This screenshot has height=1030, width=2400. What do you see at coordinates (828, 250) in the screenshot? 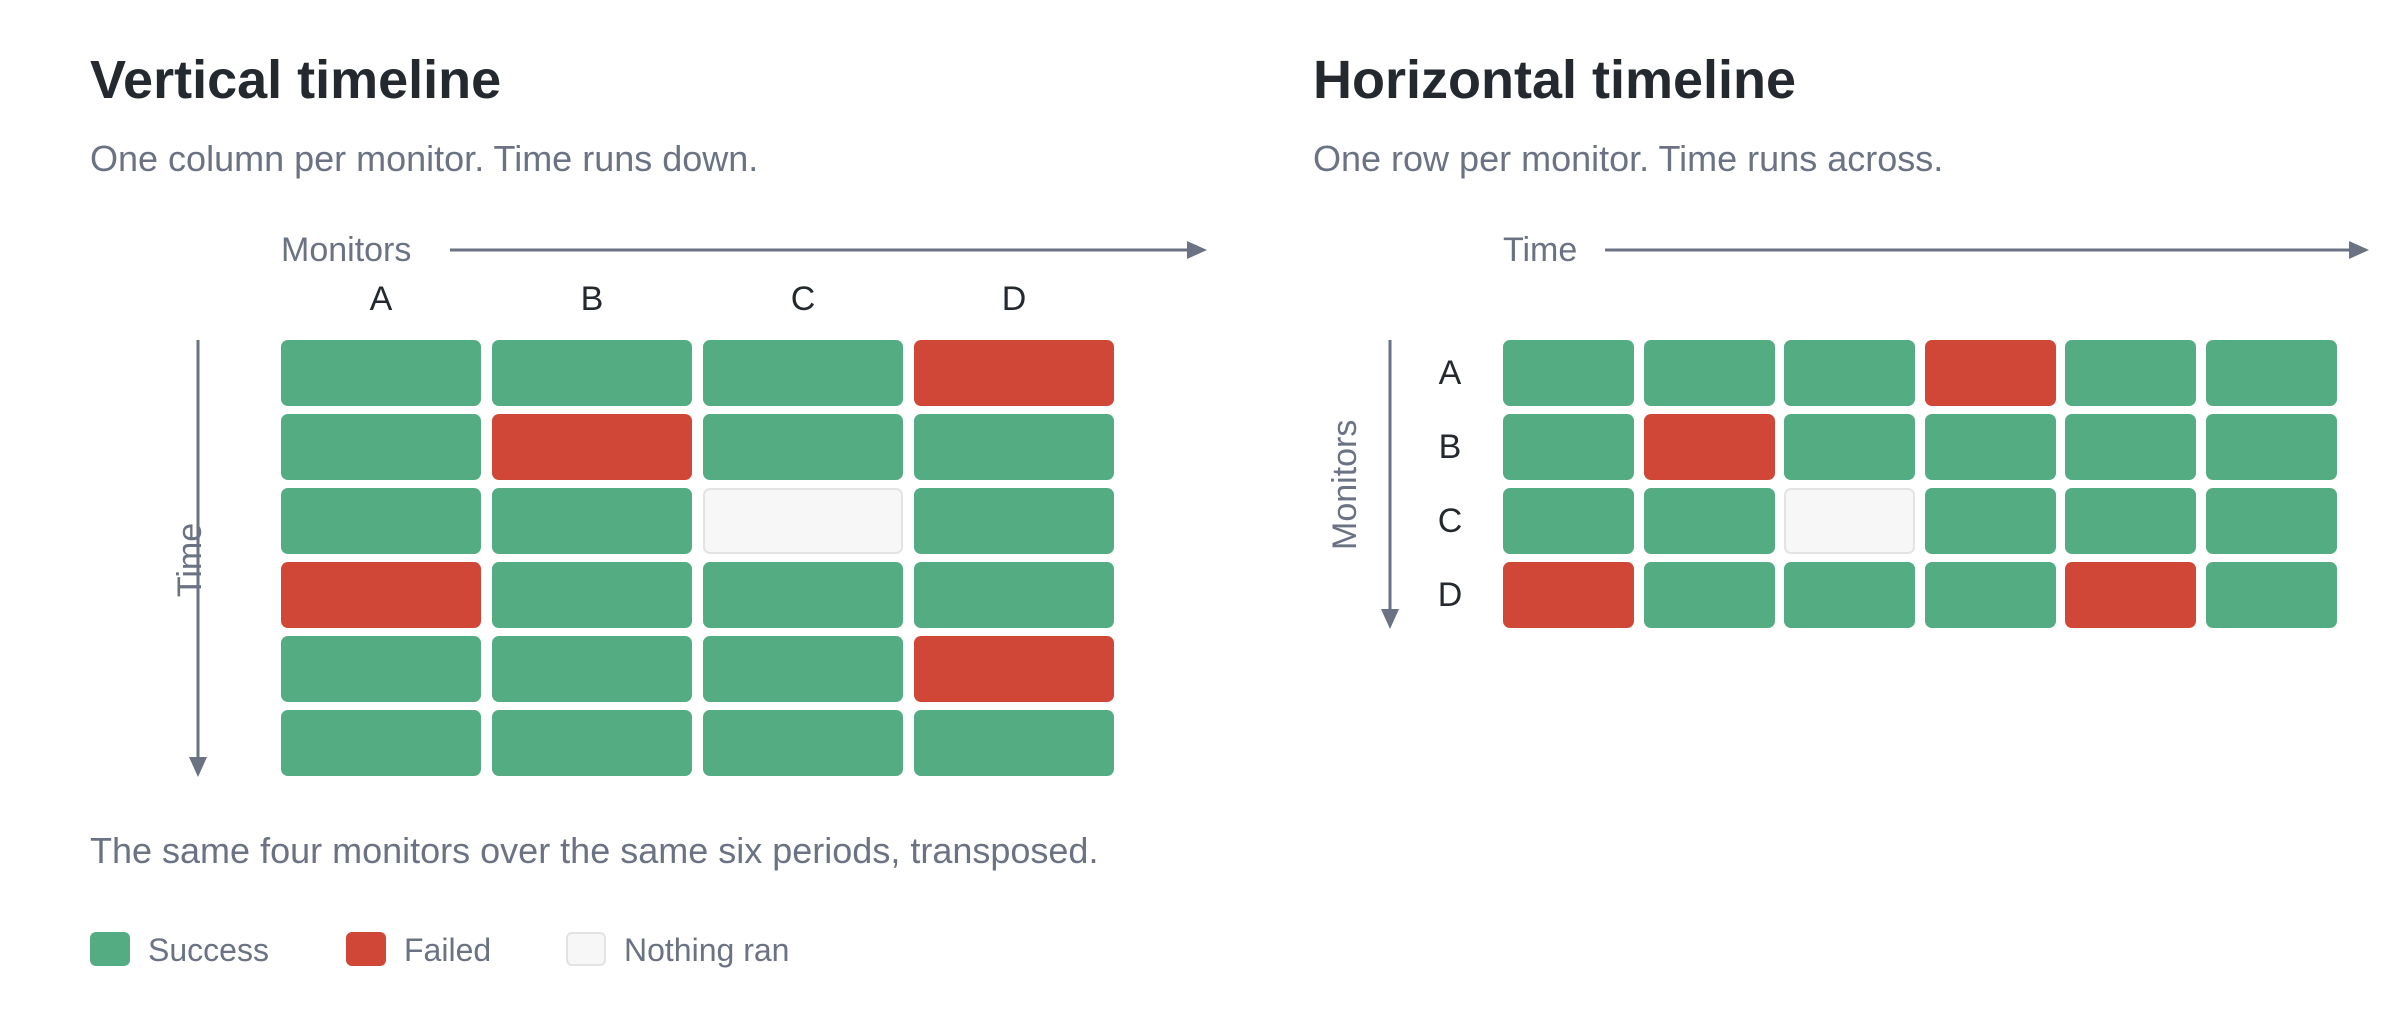
I see `vertical-x-axis-arrow` at bounding box center [828, 250].